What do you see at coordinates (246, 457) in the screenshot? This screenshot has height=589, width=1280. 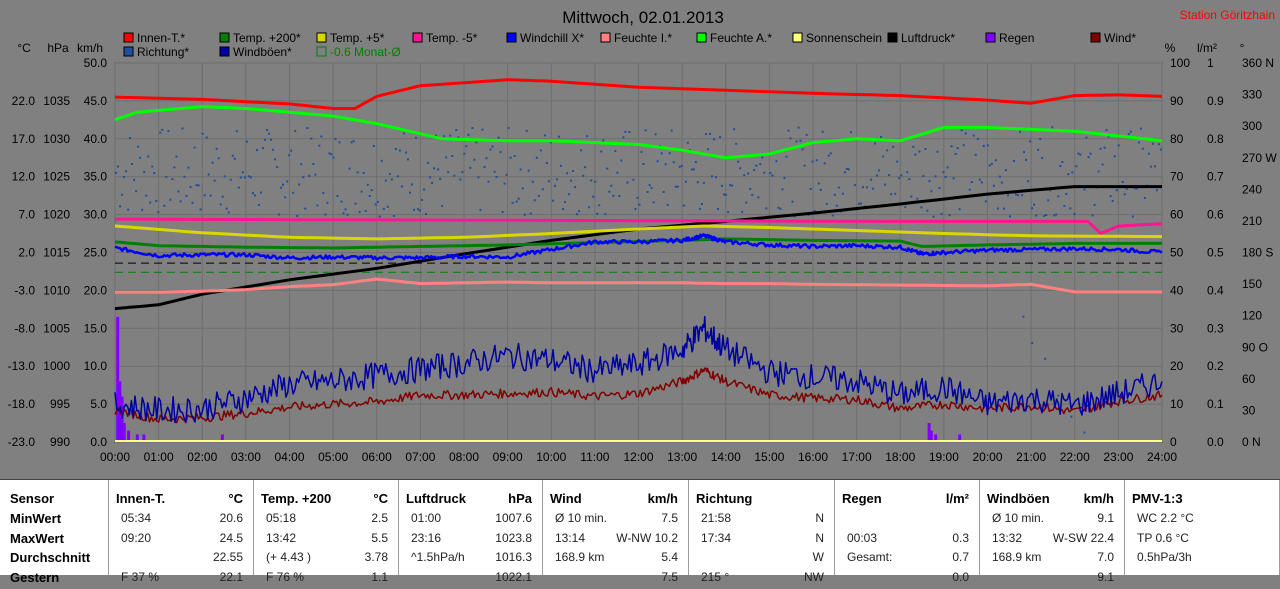 I see `x-tick-label: 03:00` at bounding box center [246, 457].